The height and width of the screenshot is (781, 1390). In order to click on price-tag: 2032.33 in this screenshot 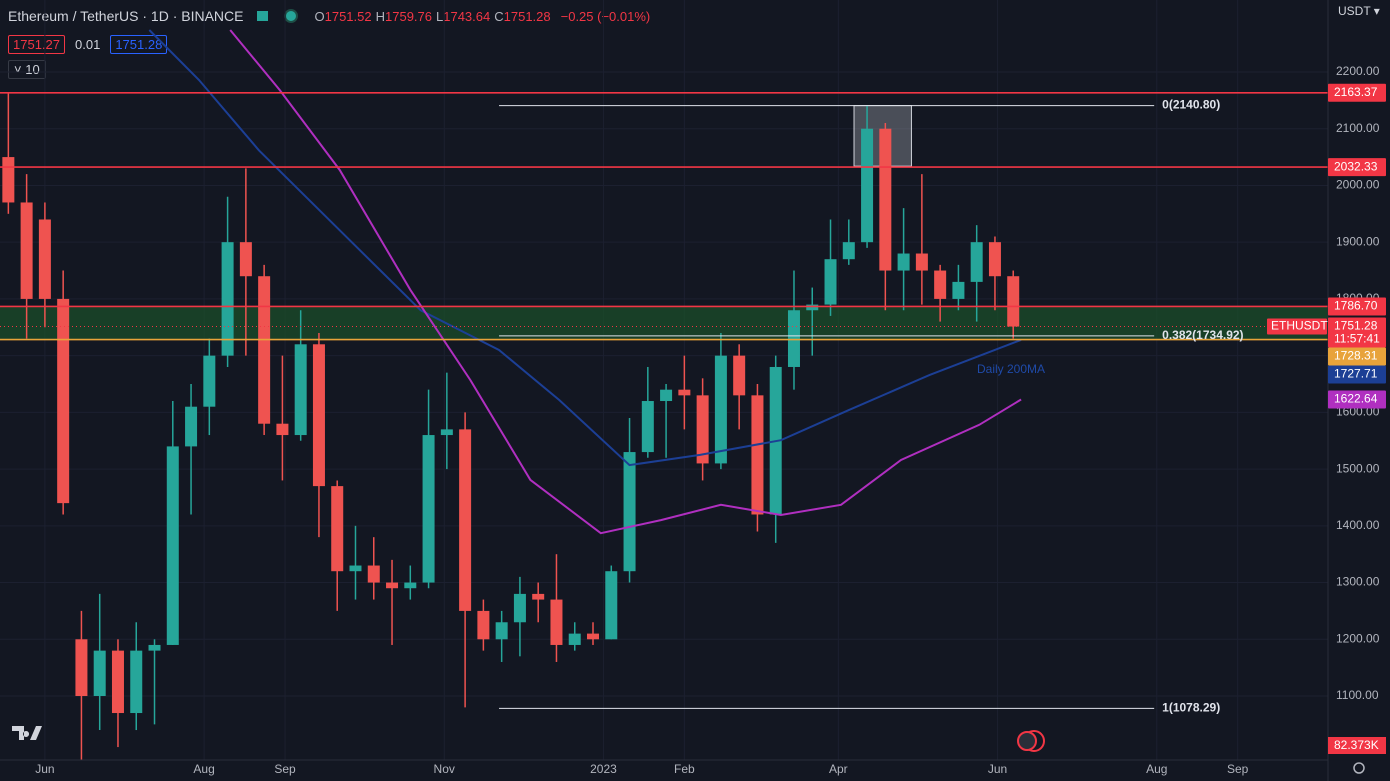, I will do `click(1357, 167)`.